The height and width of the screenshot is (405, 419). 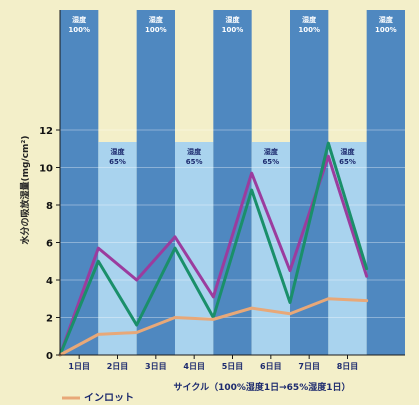 I want to click on y-tick-label-2: 2, so click(x=49, y=319).